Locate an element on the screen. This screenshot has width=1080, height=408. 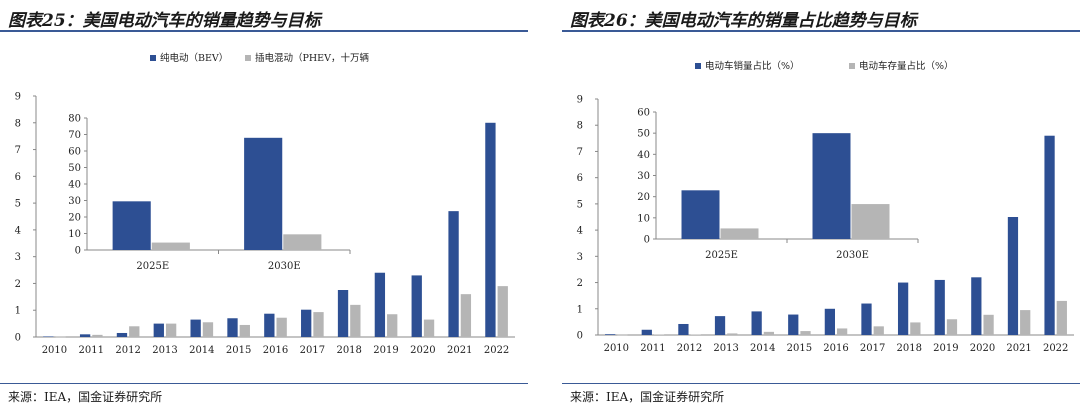
bar-2015-series2 is located at coordinates (244, 330).